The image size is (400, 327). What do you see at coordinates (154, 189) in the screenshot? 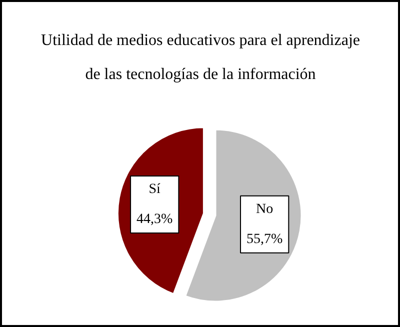
I see `slice-label: Sí` at bounding box center [154, 189].